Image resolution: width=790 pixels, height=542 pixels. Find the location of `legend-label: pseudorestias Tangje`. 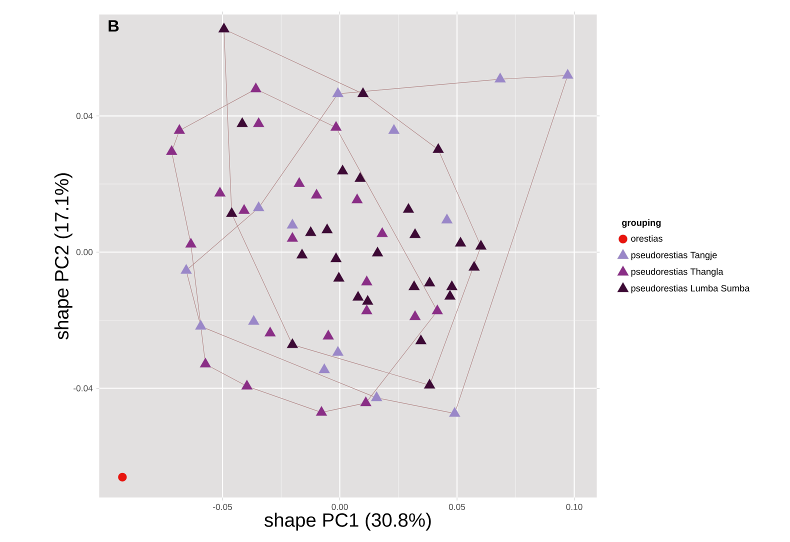

legend-label: pseudorestias Tangje is located at coordinates (674, 256).